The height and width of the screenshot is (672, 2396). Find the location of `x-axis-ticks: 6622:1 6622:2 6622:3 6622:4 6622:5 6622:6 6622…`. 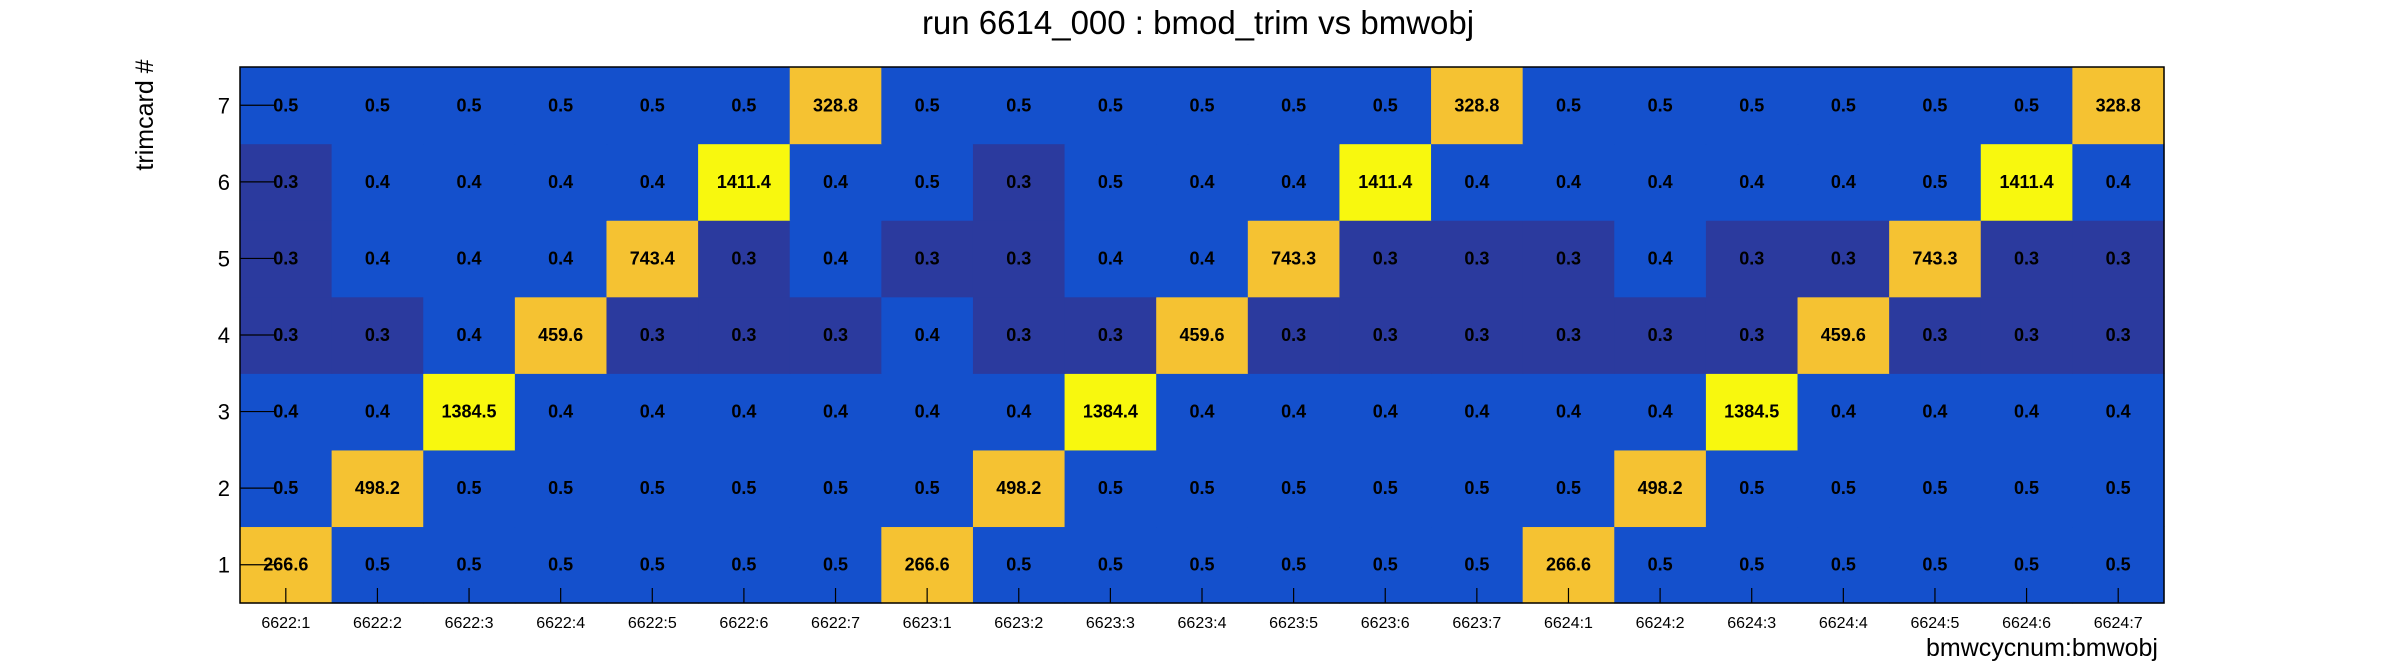

x-axis-ticks: 6622:1 6622:2 6622:3 6622:4 6622:5 6622:6 6622… is located at coordinates (1202, 610).